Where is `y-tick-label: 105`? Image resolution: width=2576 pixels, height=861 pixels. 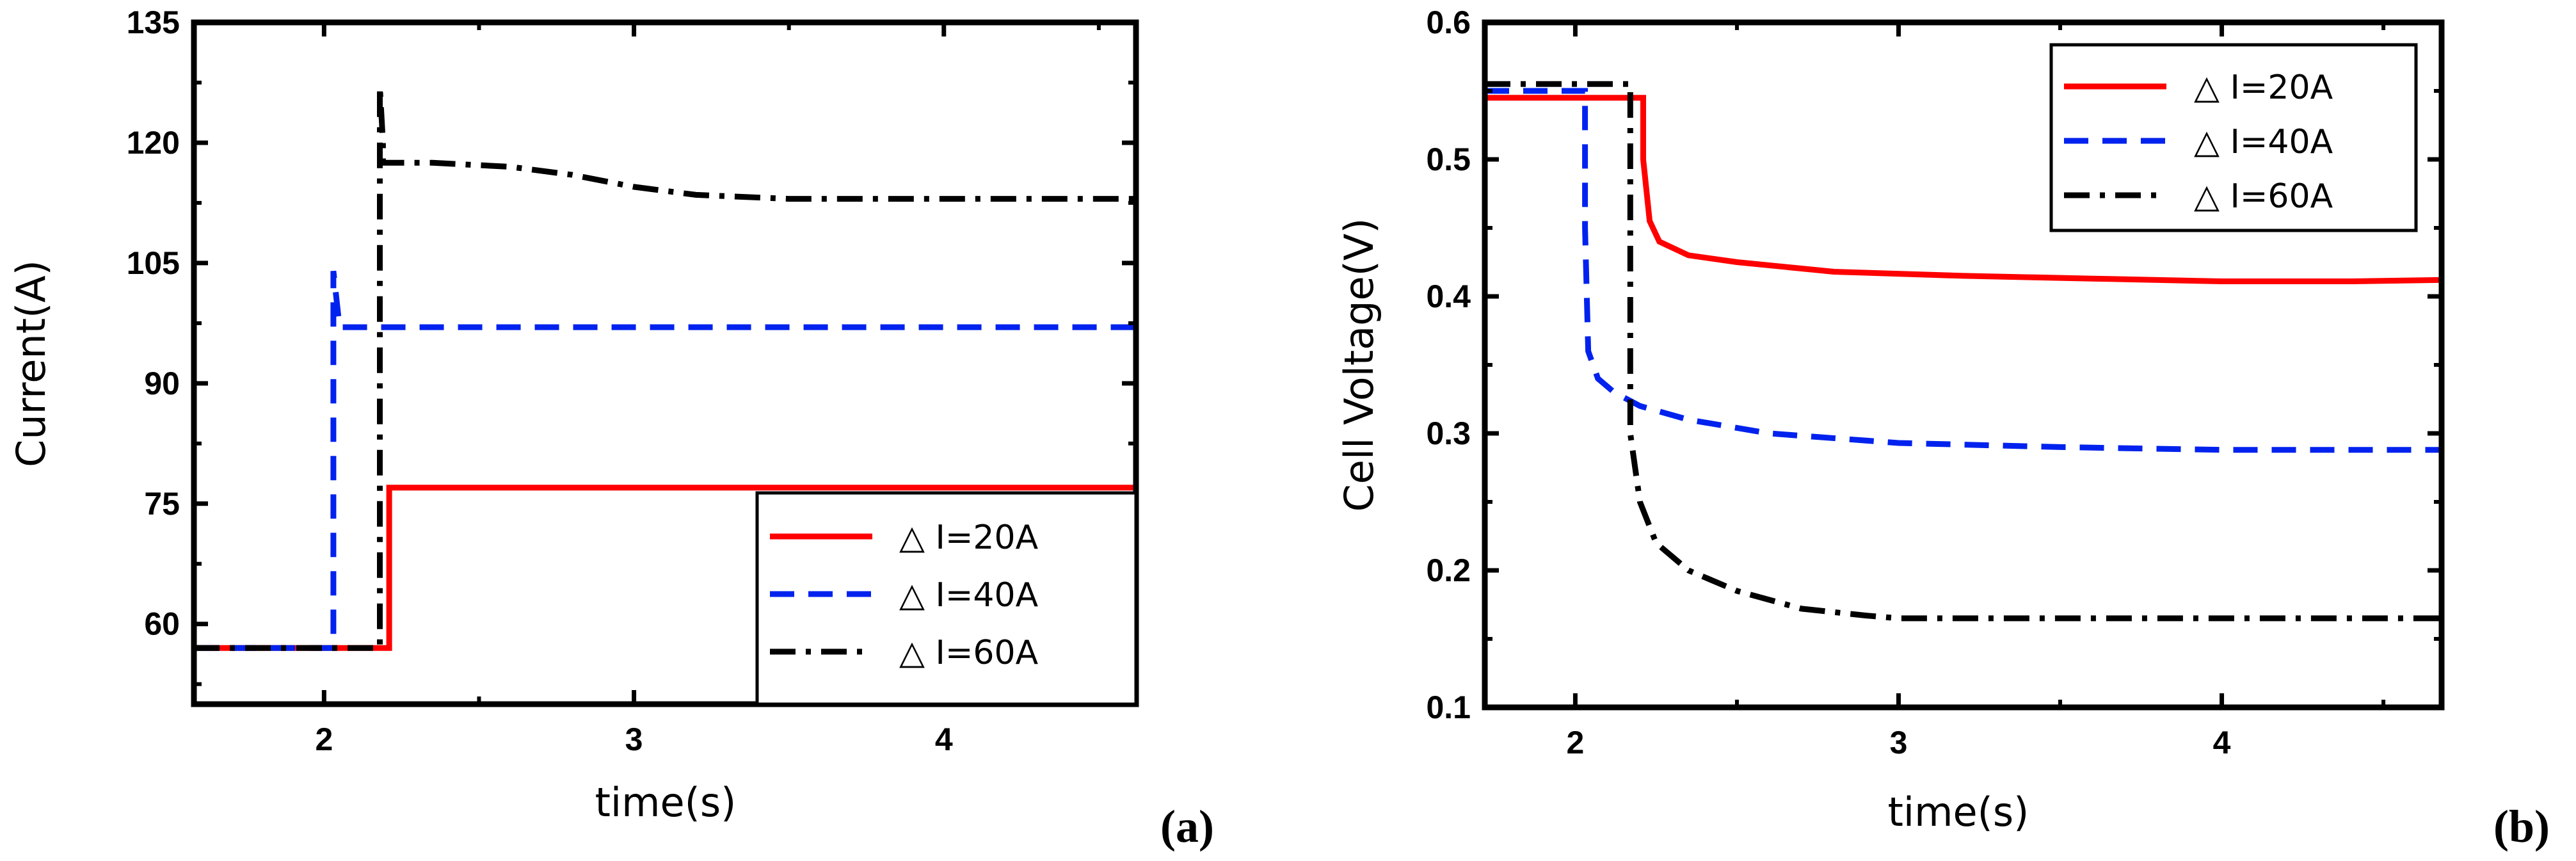
y-tick-label: 105 is located at coordinates (153, 263).